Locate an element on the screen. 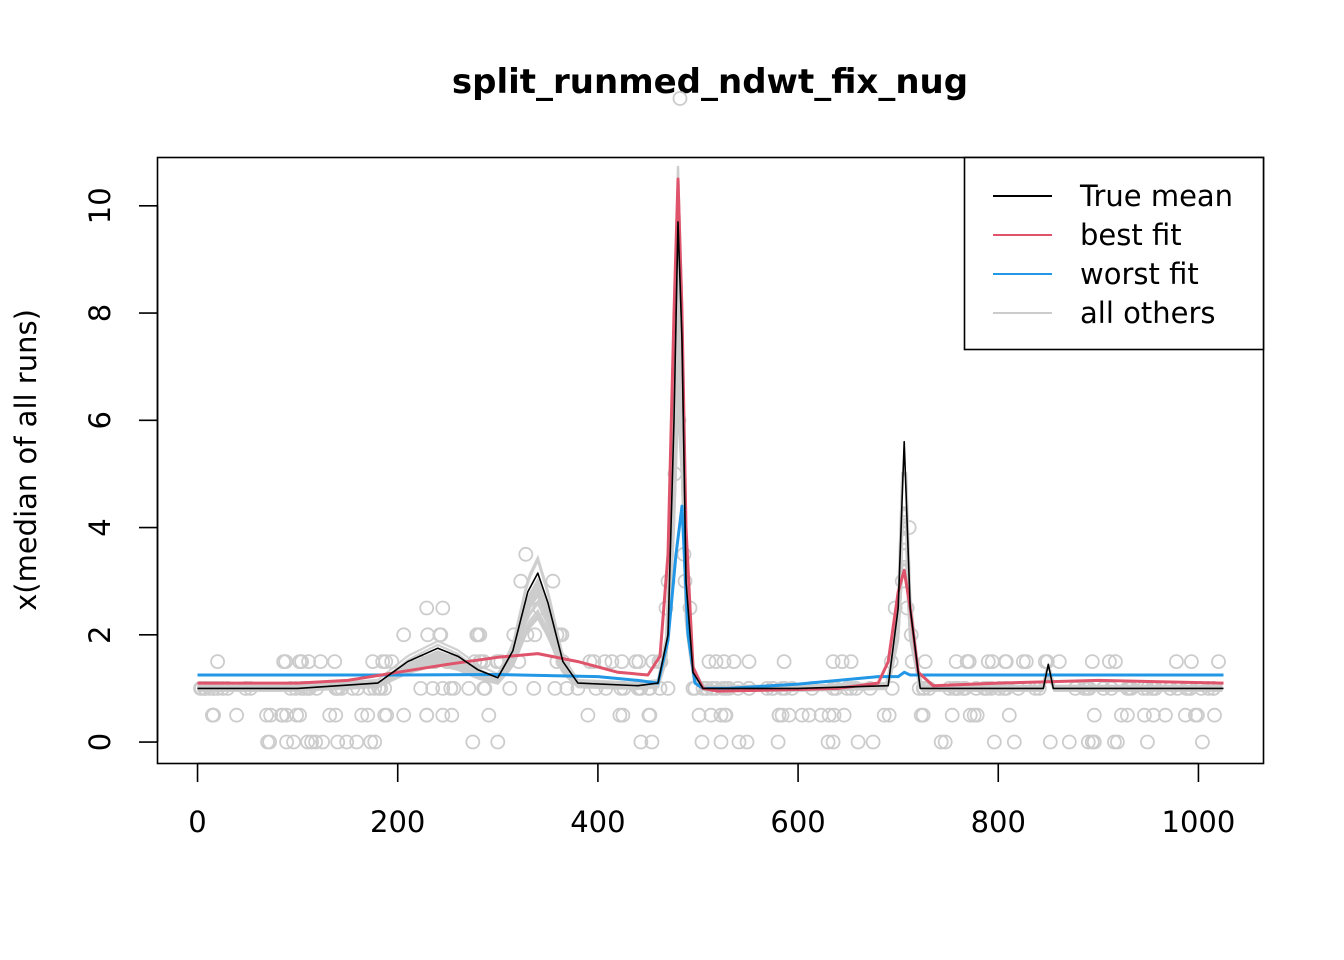  y-tick-label: 2 is located at coordinates (100, 635).